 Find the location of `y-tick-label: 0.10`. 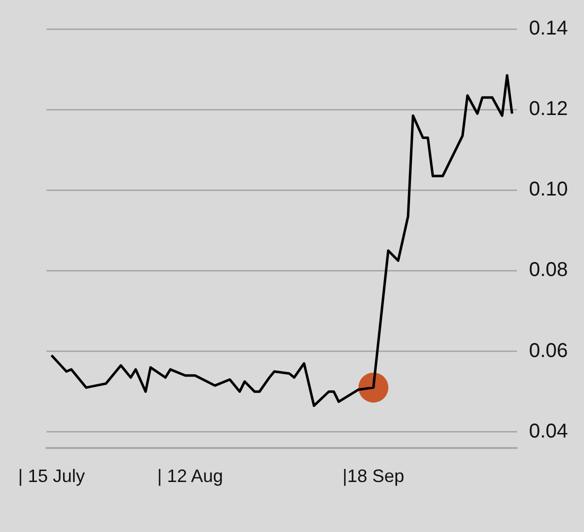

y-tick-label: 0.10 is located at coordinates (548, 189).